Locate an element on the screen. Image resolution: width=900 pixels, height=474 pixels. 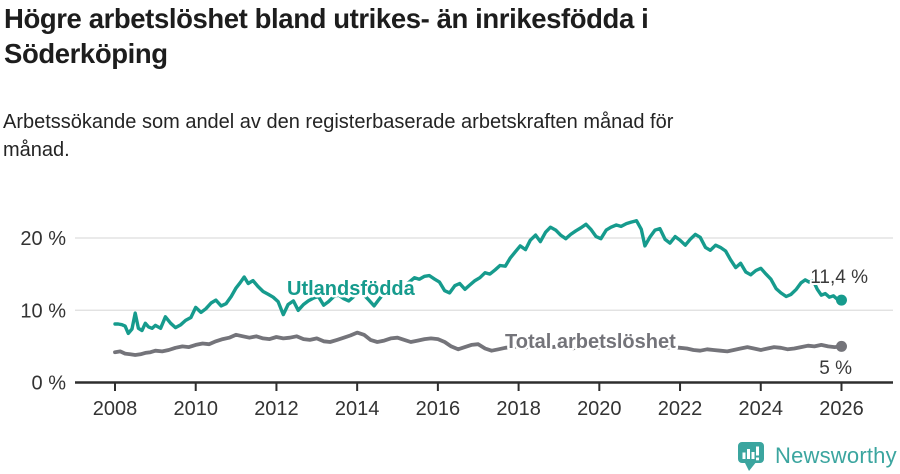
x-tick-label: 2014 is located at coordinates (357, 409).